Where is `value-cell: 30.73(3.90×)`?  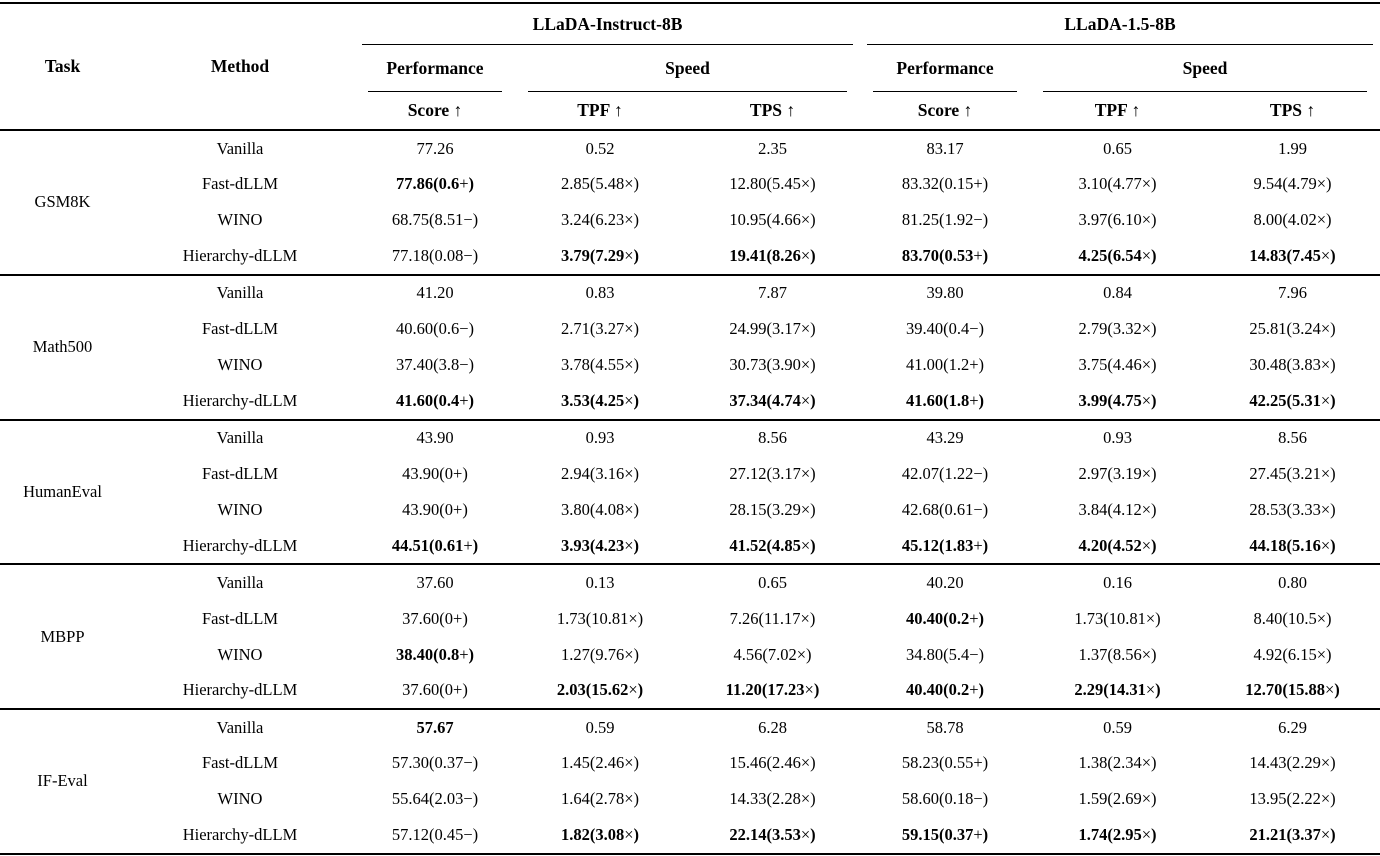
value-cell: 30.73(3.90×) is located at coordinates (772, 365).